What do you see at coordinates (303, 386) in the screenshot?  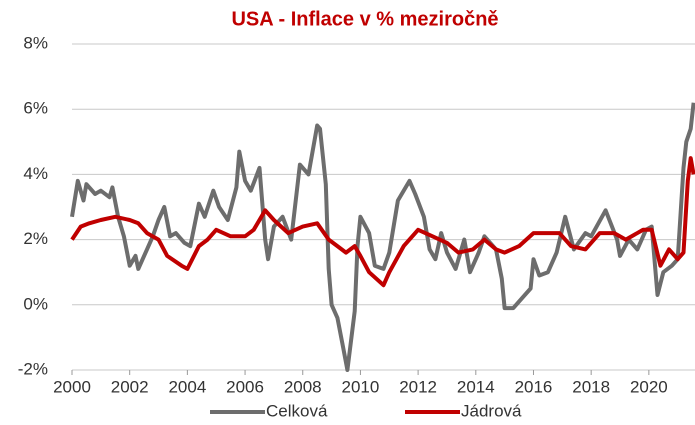 I see `x-tick-label: 2008` at bounding box center [303, 386].